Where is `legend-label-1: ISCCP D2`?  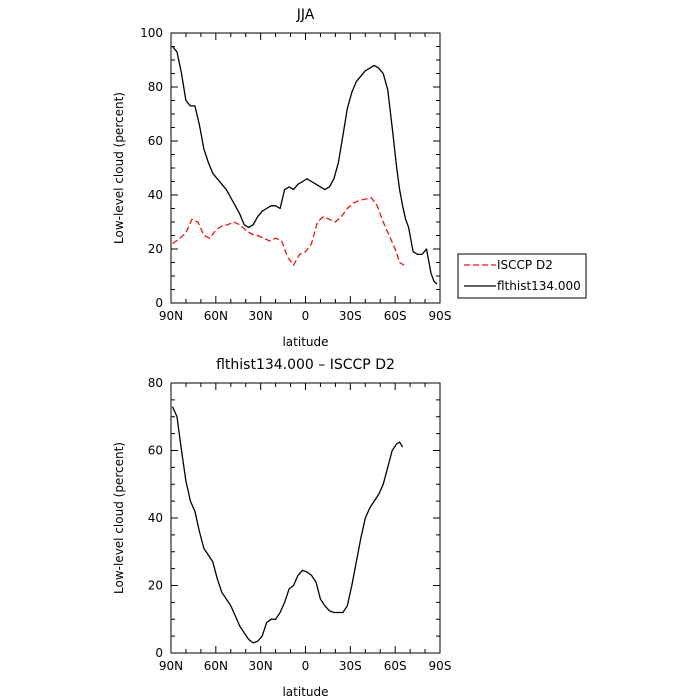 legend-label-1: ISCCP D2 is located at coordinates (525, 265).